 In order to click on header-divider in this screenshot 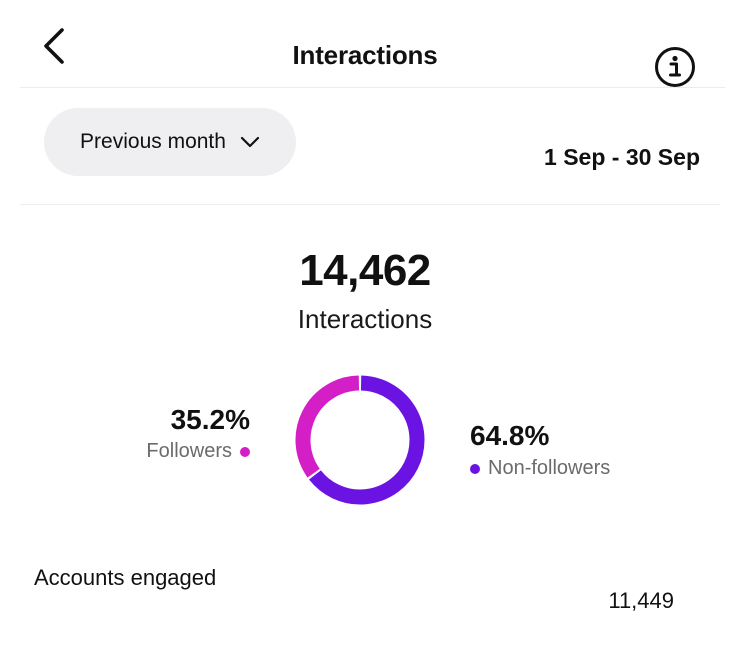, I will do `click(372, 87)`.